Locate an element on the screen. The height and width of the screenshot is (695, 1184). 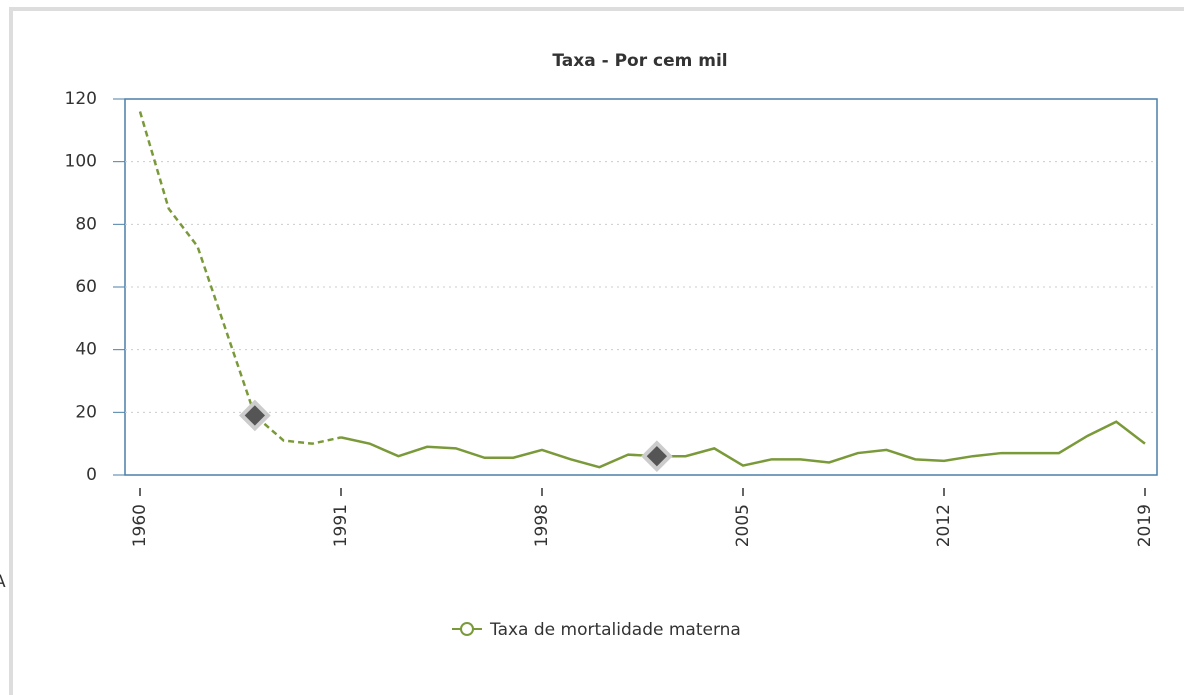
y-tick-label: 100 is located at coordinates (81, 162).